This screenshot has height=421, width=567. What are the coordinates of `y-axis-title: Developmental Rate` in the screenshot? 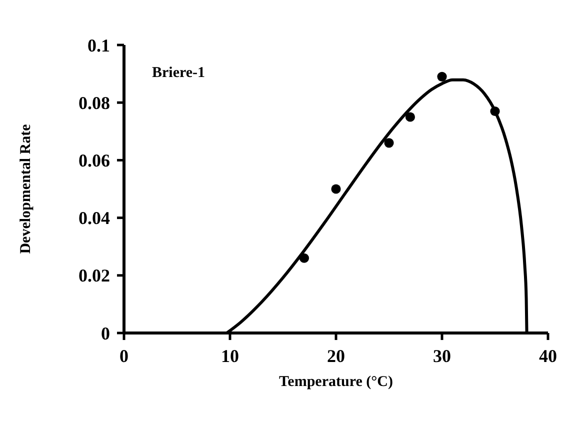 It's located at (26, 189).